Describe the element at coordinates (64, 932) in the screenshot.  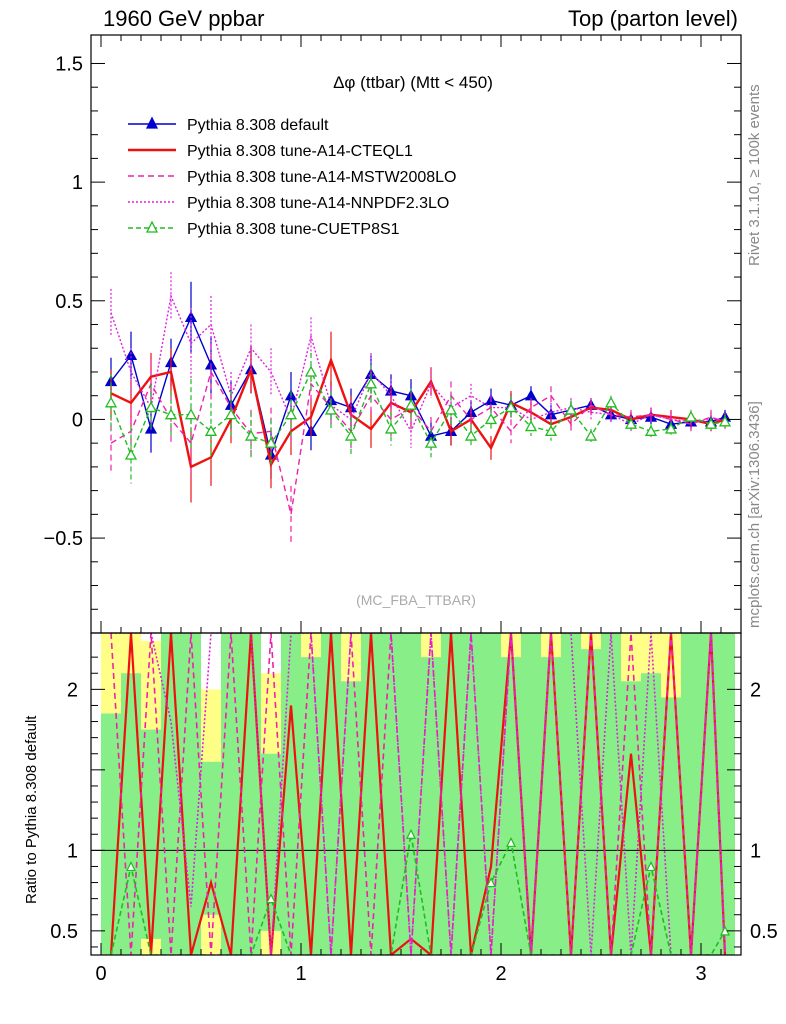
I see `ratio-y-tick-label: 0.5` at that location.